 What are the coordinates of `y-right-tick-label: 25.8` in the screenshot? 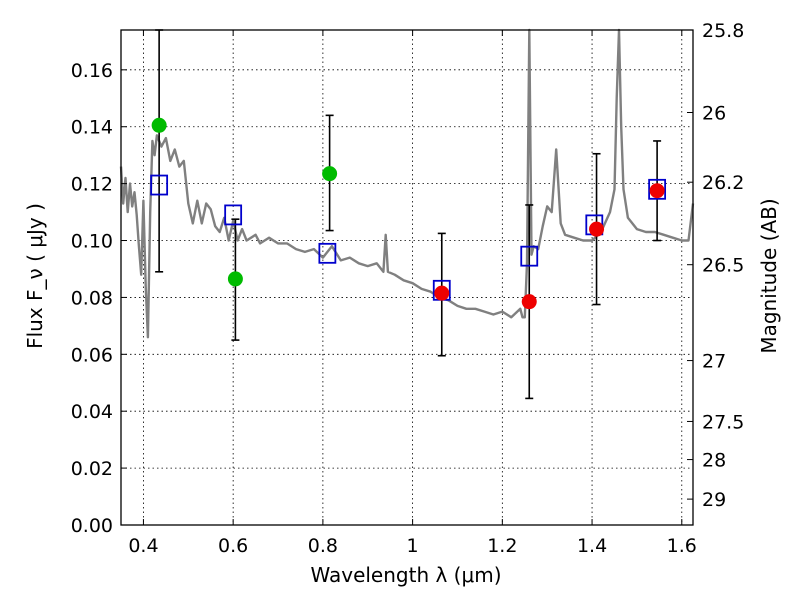 It's located at (723, 31).